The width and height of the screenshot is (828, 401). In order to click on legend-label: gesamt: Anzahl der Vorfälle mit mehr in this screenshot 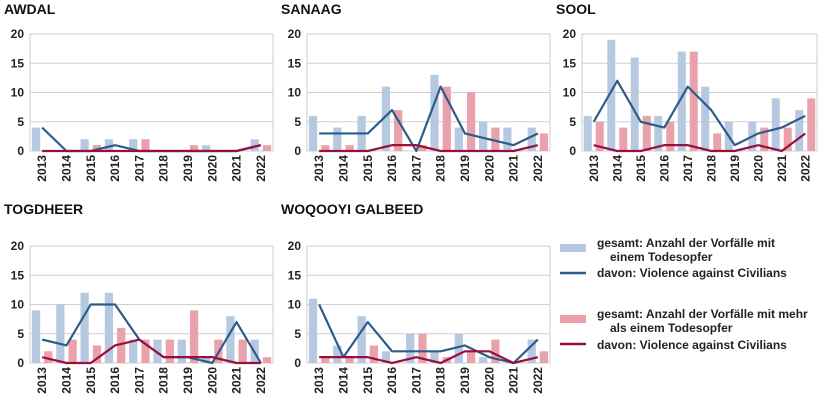, I will do `click(702, 314)`.